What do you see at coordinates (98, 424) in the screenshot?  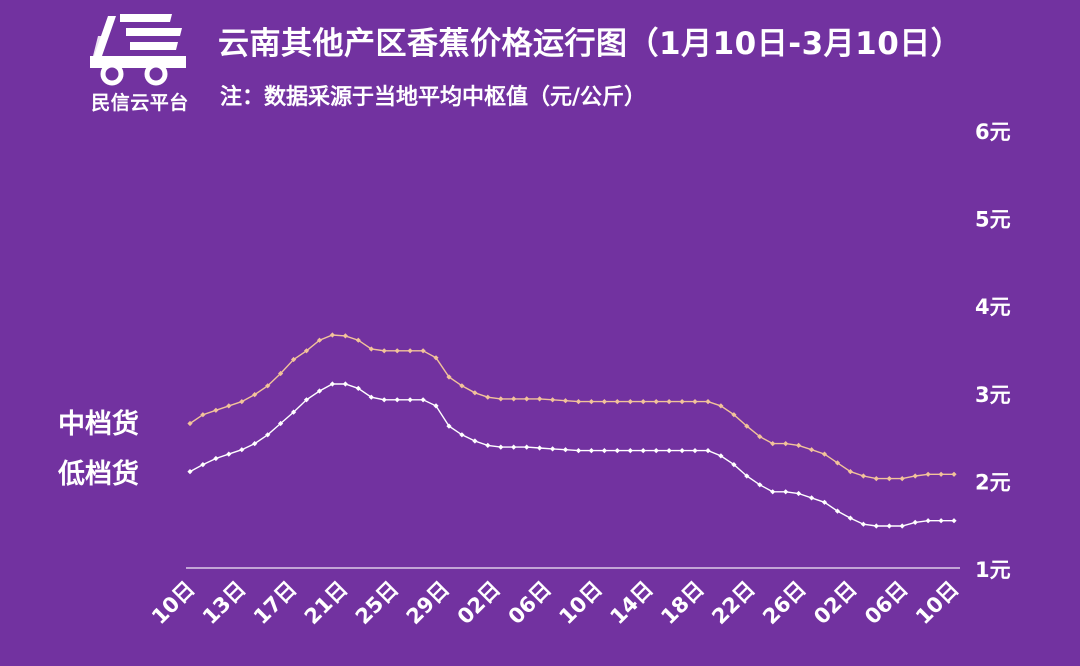 I see `series-label-mid: 中档货` at bounding box center [98, 424].